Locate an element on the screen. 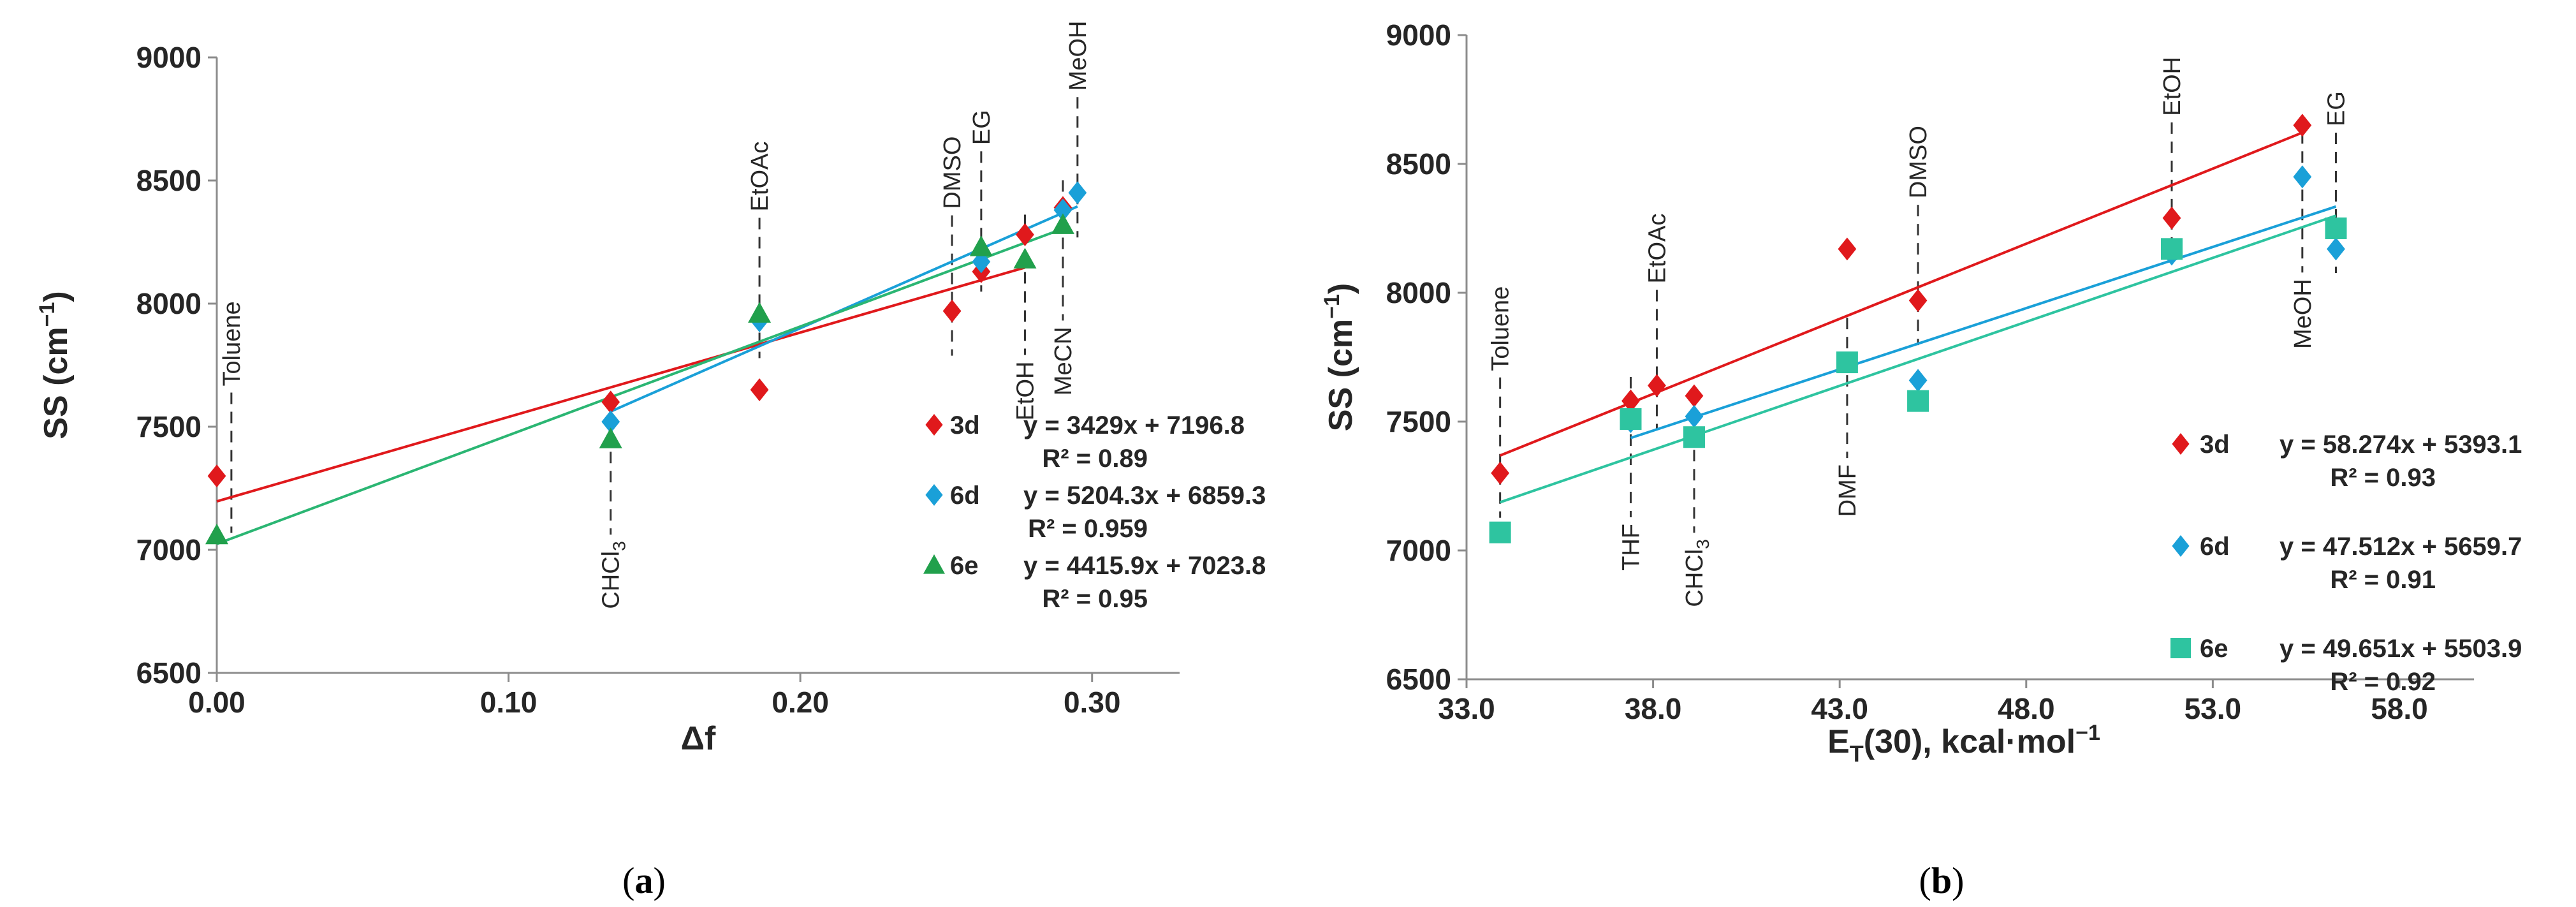 The image size is (2576, 907). legend-r2-3d: R² = 0.93 is located at coordinates (2383, 478).